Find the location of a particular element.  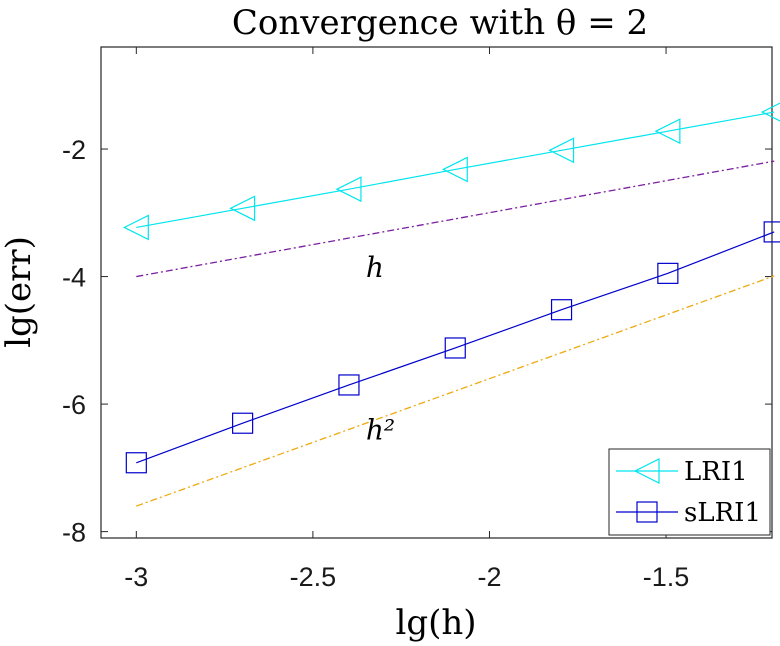

legend-label: LRI1 is located at coordinates (716, 472).